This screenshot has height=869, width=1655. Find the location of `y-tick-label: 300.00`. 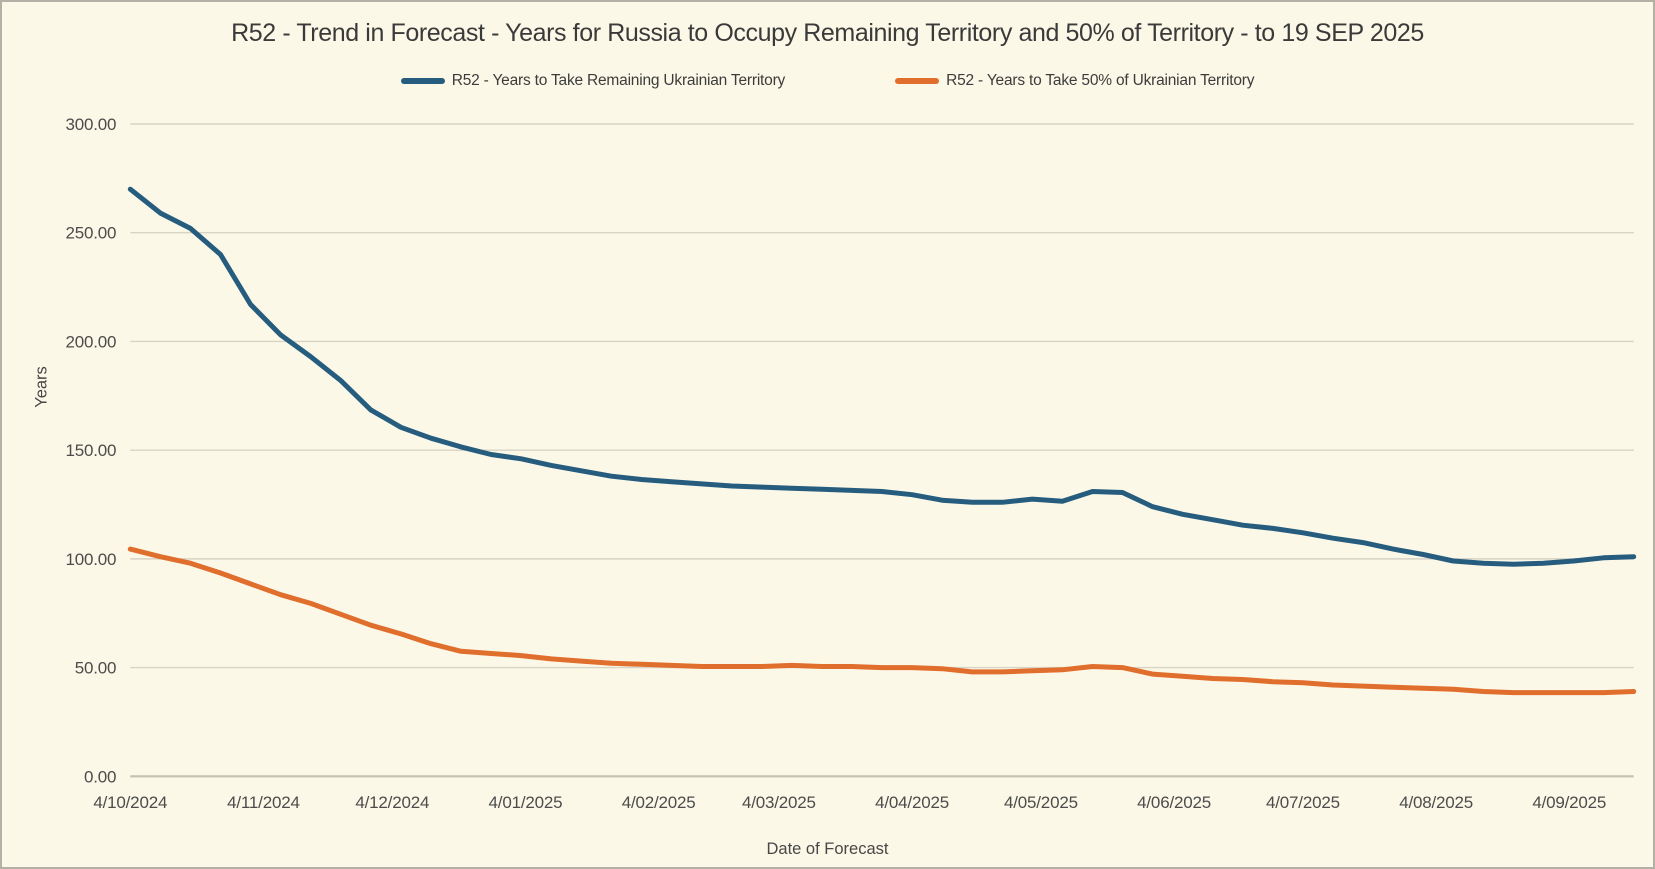

y-tick-label: 300.00 is located at coordinates (91, 124).